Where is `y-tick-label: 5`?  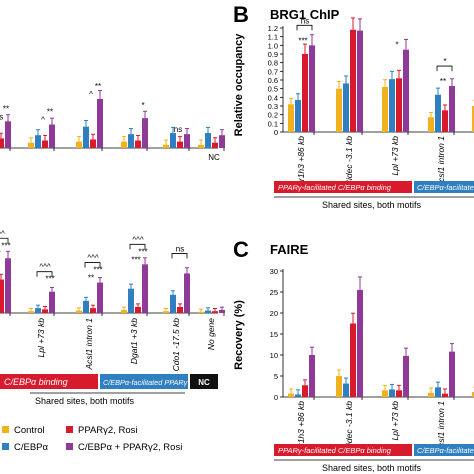
y-tick-label: 5 is located at coordinates (276, 376).